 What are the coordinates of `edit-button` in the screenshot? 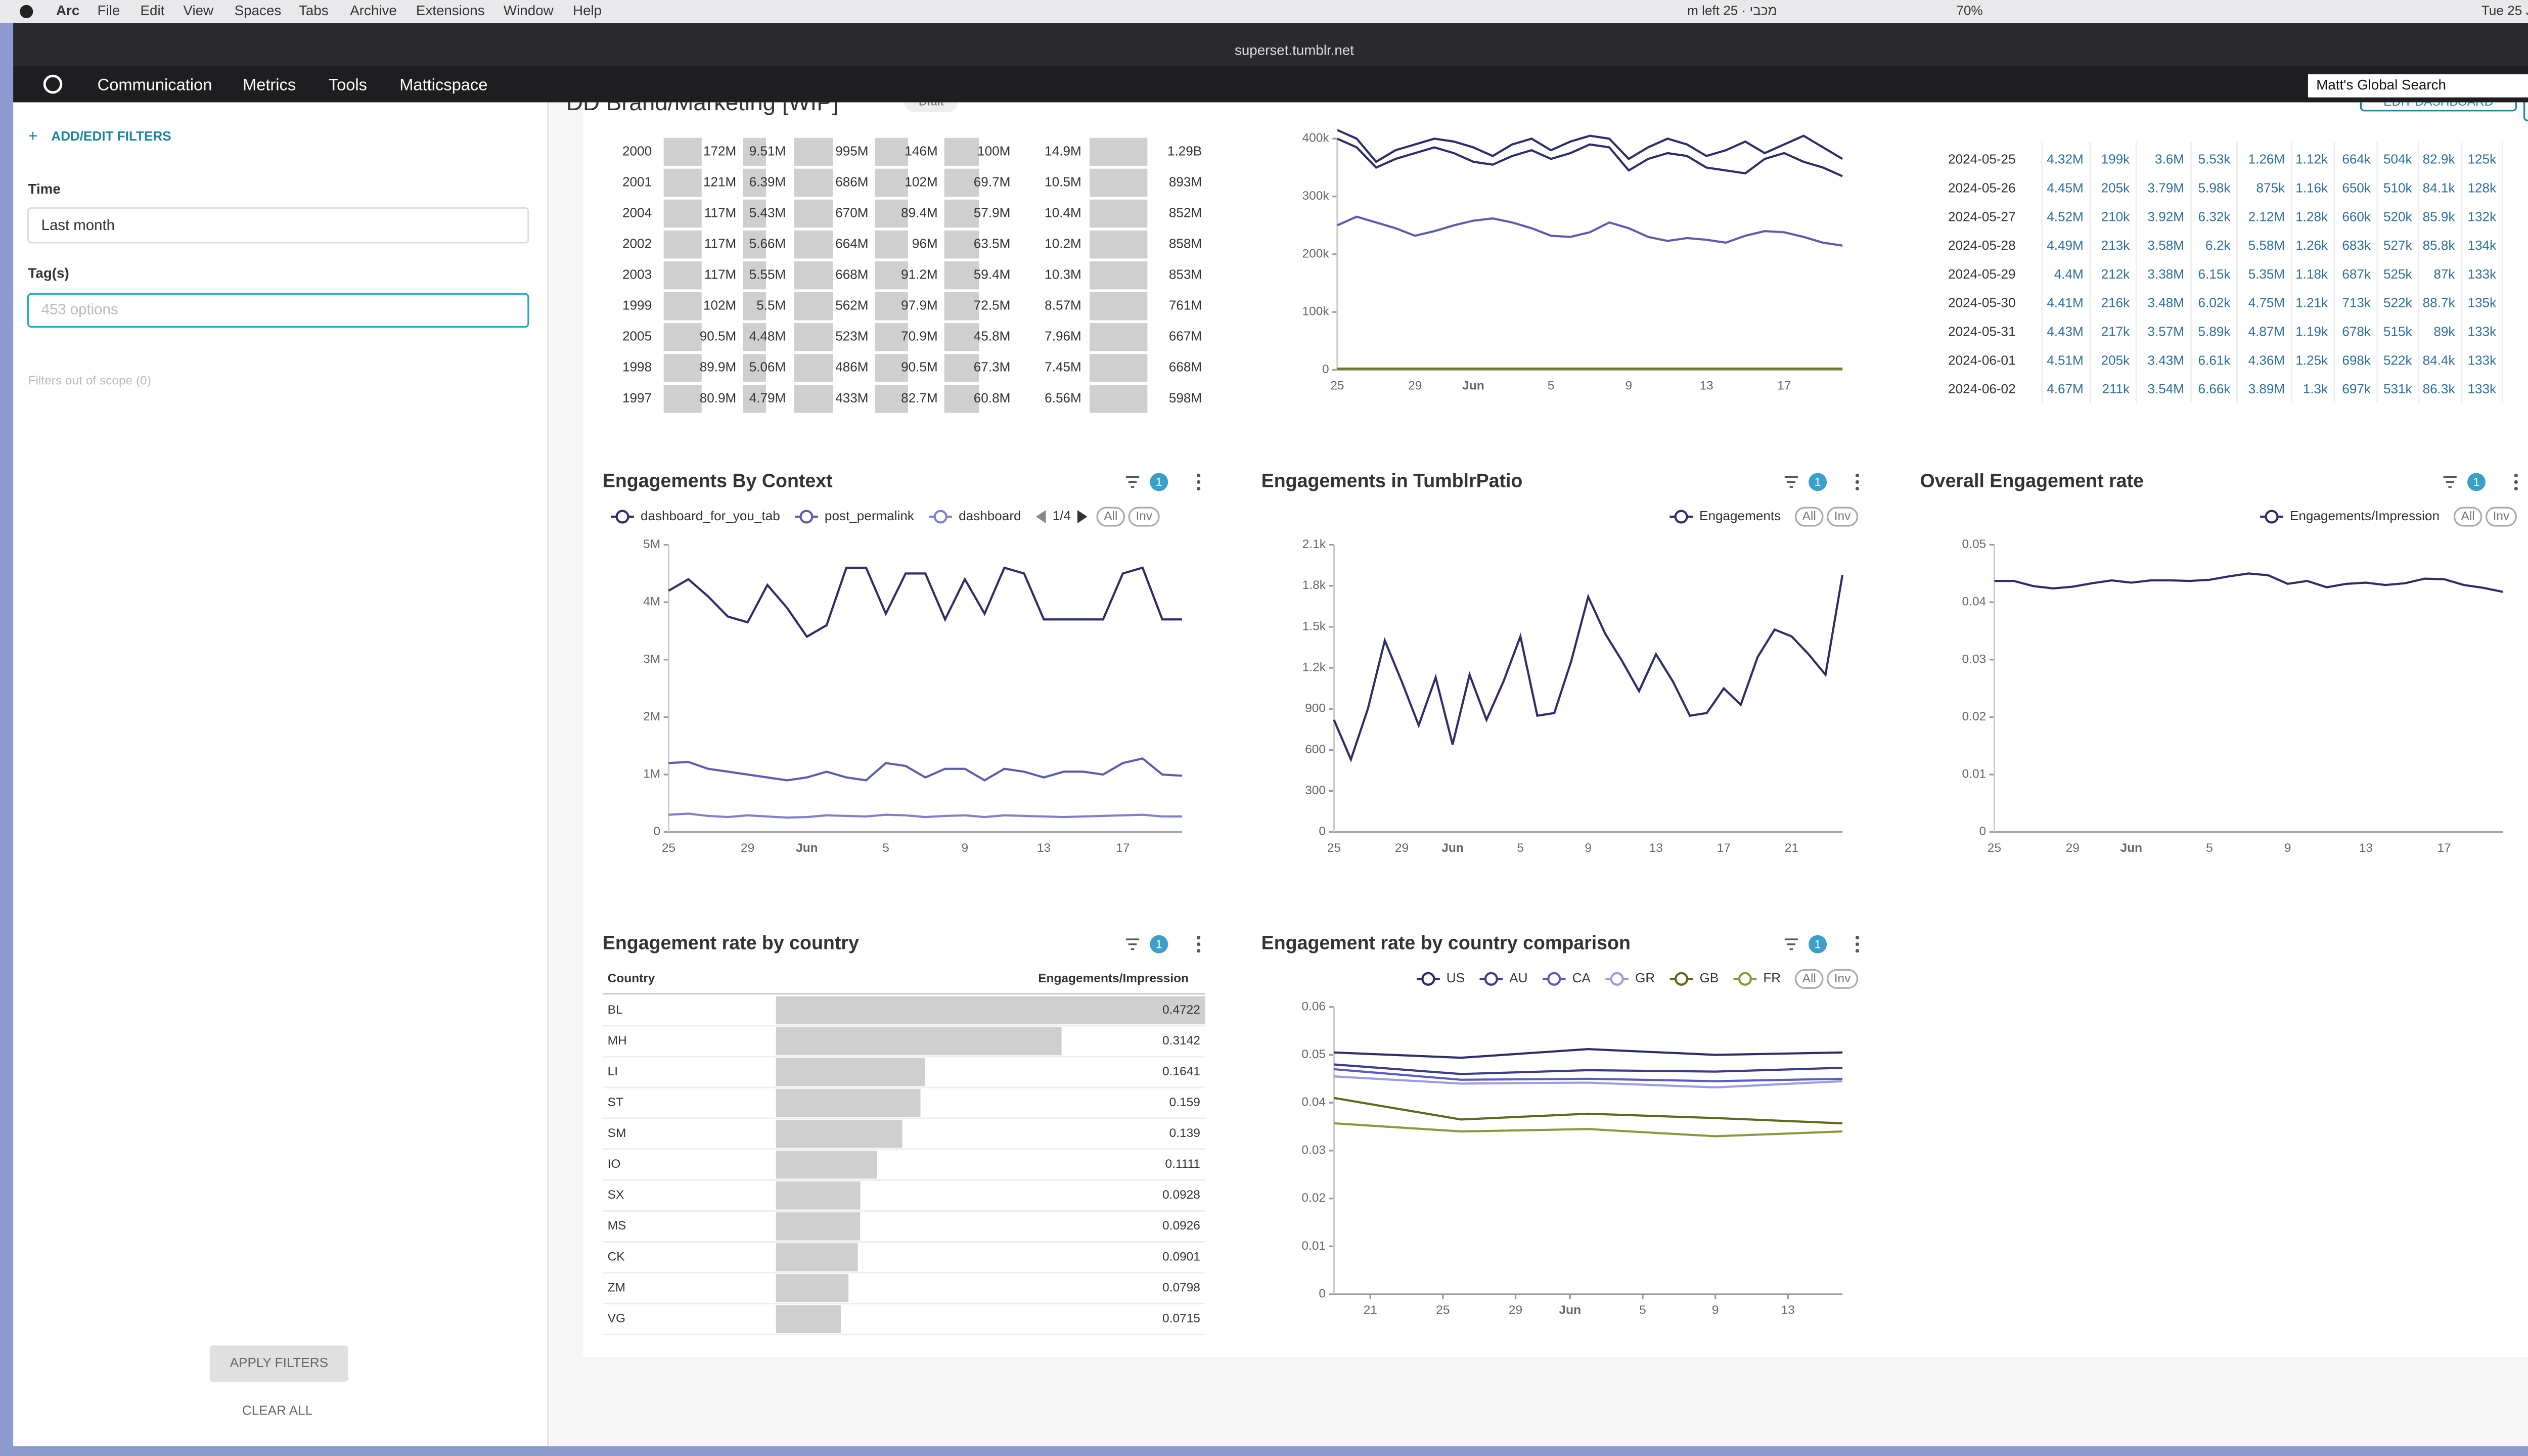 It's located at (2438, 99).